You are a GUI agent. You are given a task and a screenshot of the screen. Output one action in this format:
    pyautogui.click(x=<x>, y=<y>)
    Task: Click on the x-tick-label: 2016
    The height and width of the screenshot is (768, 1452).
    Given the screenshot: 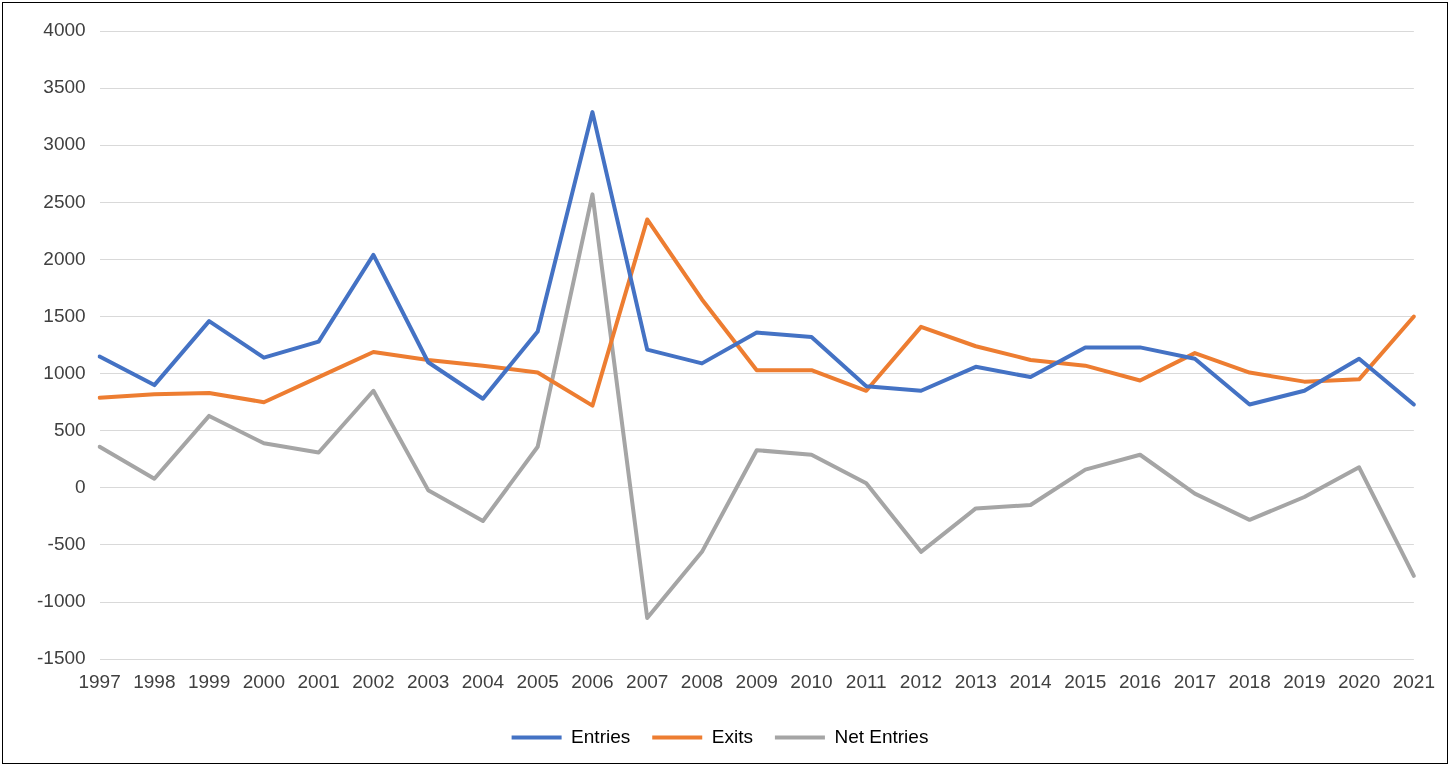 What is the action you would take?
    pyautogui.click(x=1140, y=681)
    